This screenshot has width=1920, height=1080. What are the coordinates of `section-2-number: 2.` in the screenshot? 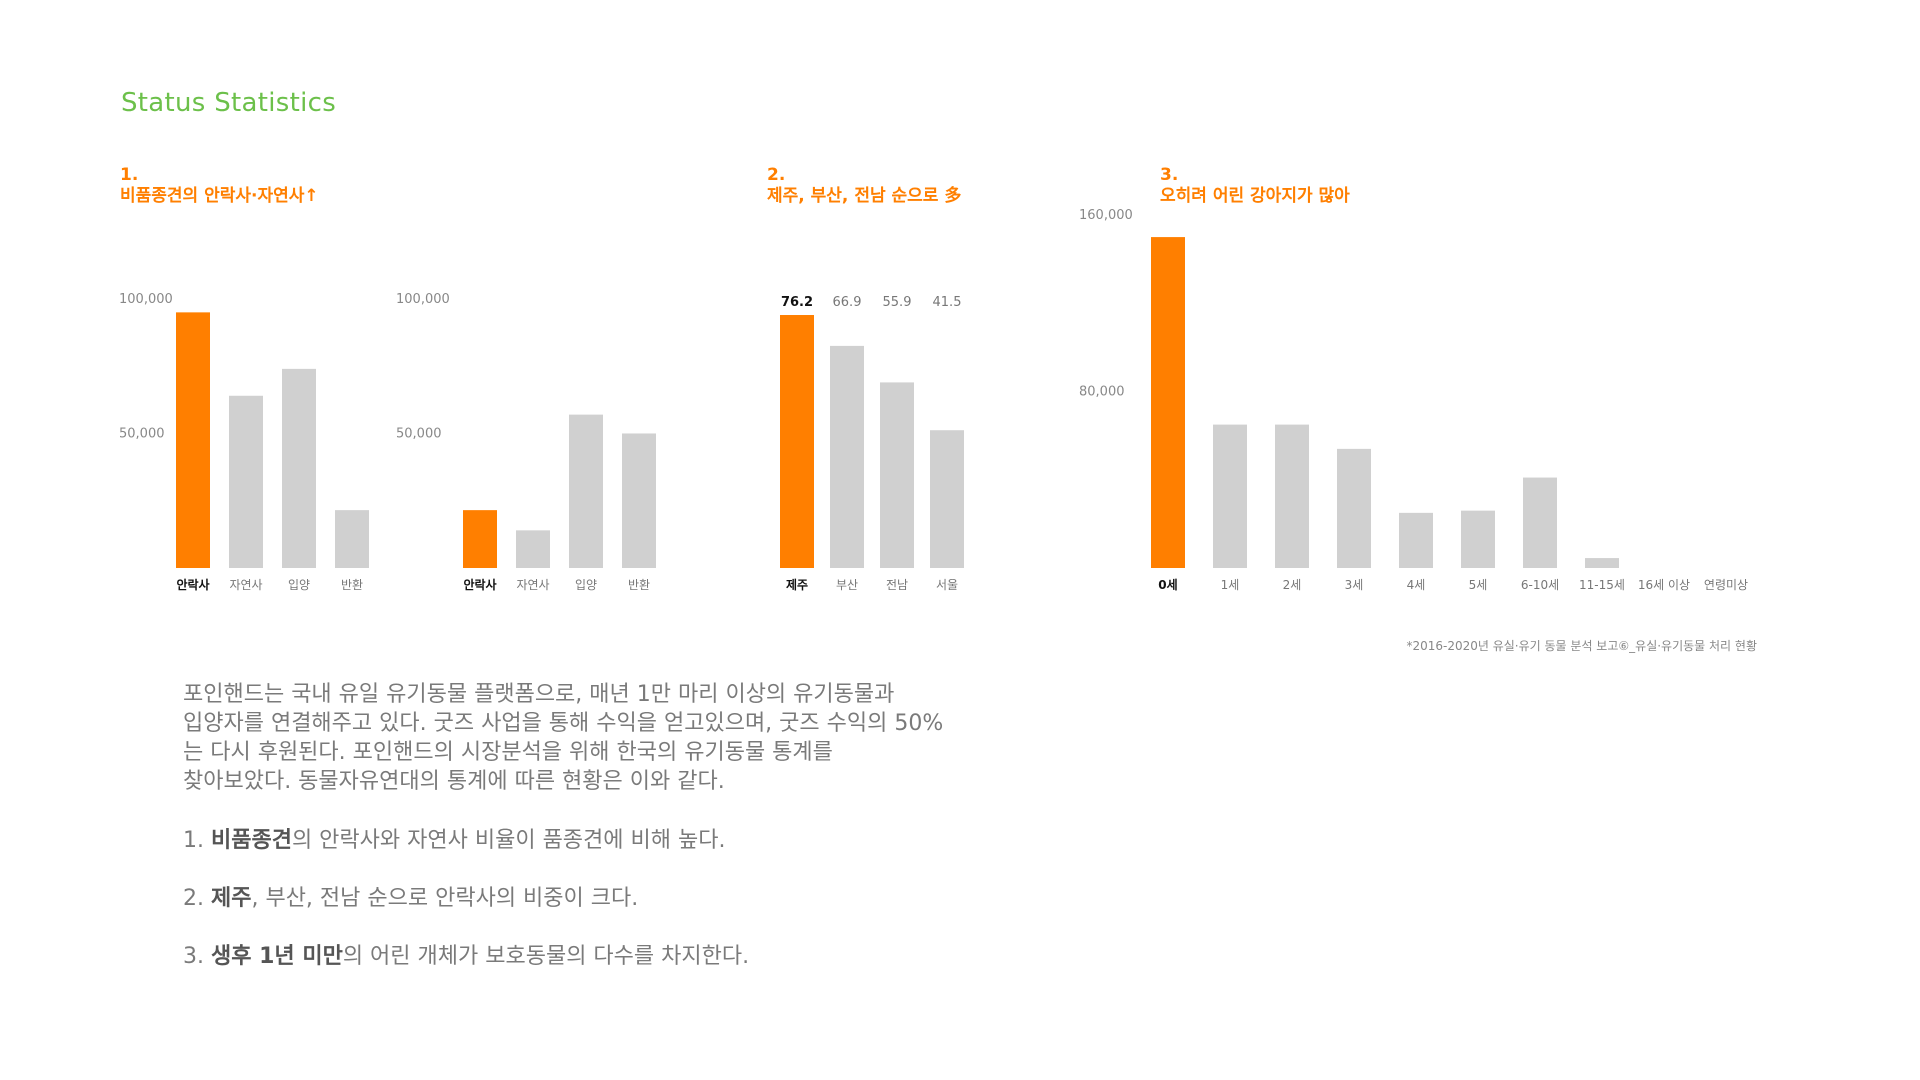 It's located at (776, 175).